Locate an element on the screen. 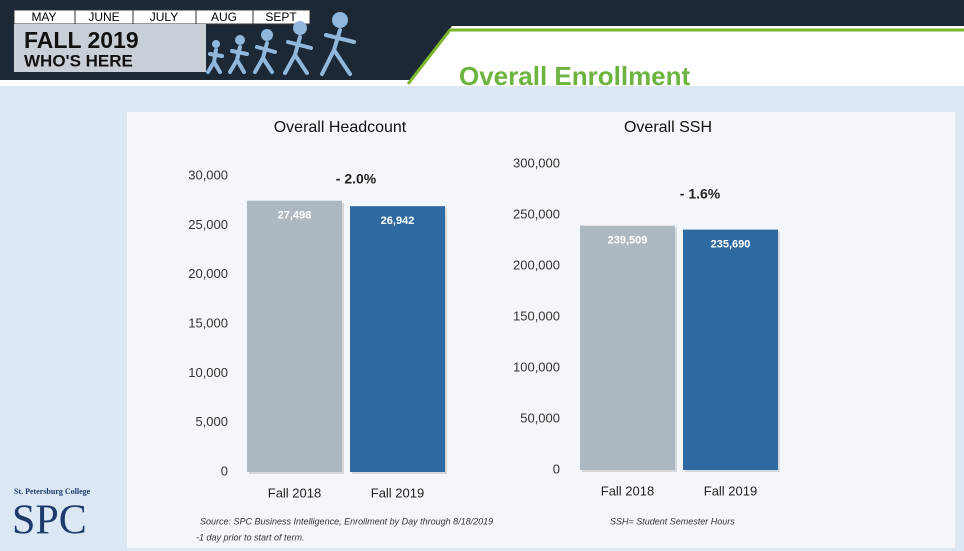 This screenshot has width=964, height=551. month-box is located at coordinates (281, 17).